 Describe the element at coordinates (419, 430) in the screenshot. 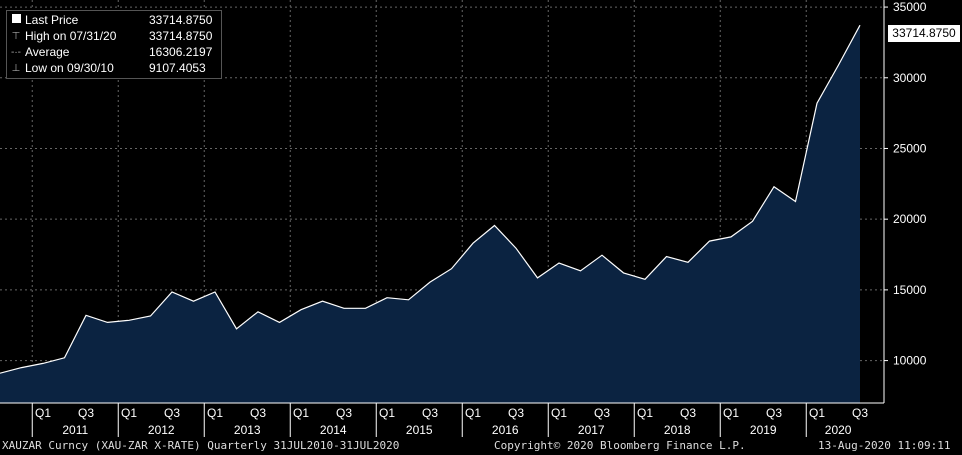

I see `x-year-label: 2015` at that location.